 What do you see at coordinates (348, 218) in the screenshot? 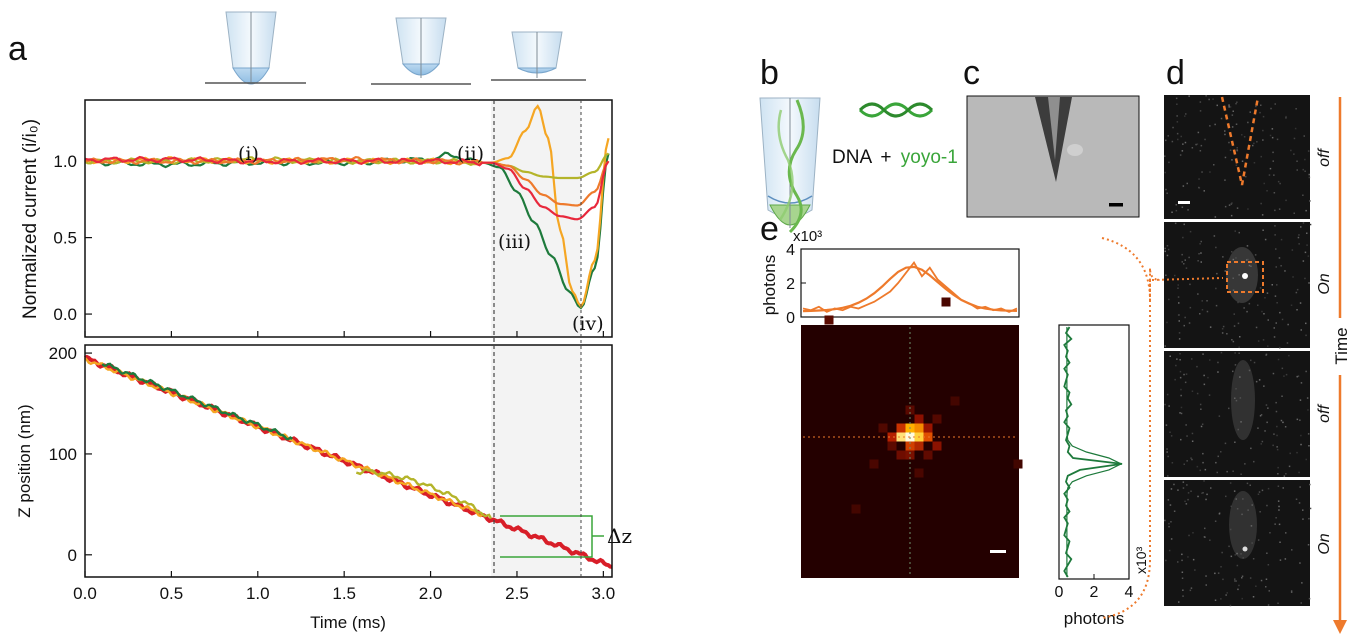
I see `plot-frame` at bounding box center [348, 218].